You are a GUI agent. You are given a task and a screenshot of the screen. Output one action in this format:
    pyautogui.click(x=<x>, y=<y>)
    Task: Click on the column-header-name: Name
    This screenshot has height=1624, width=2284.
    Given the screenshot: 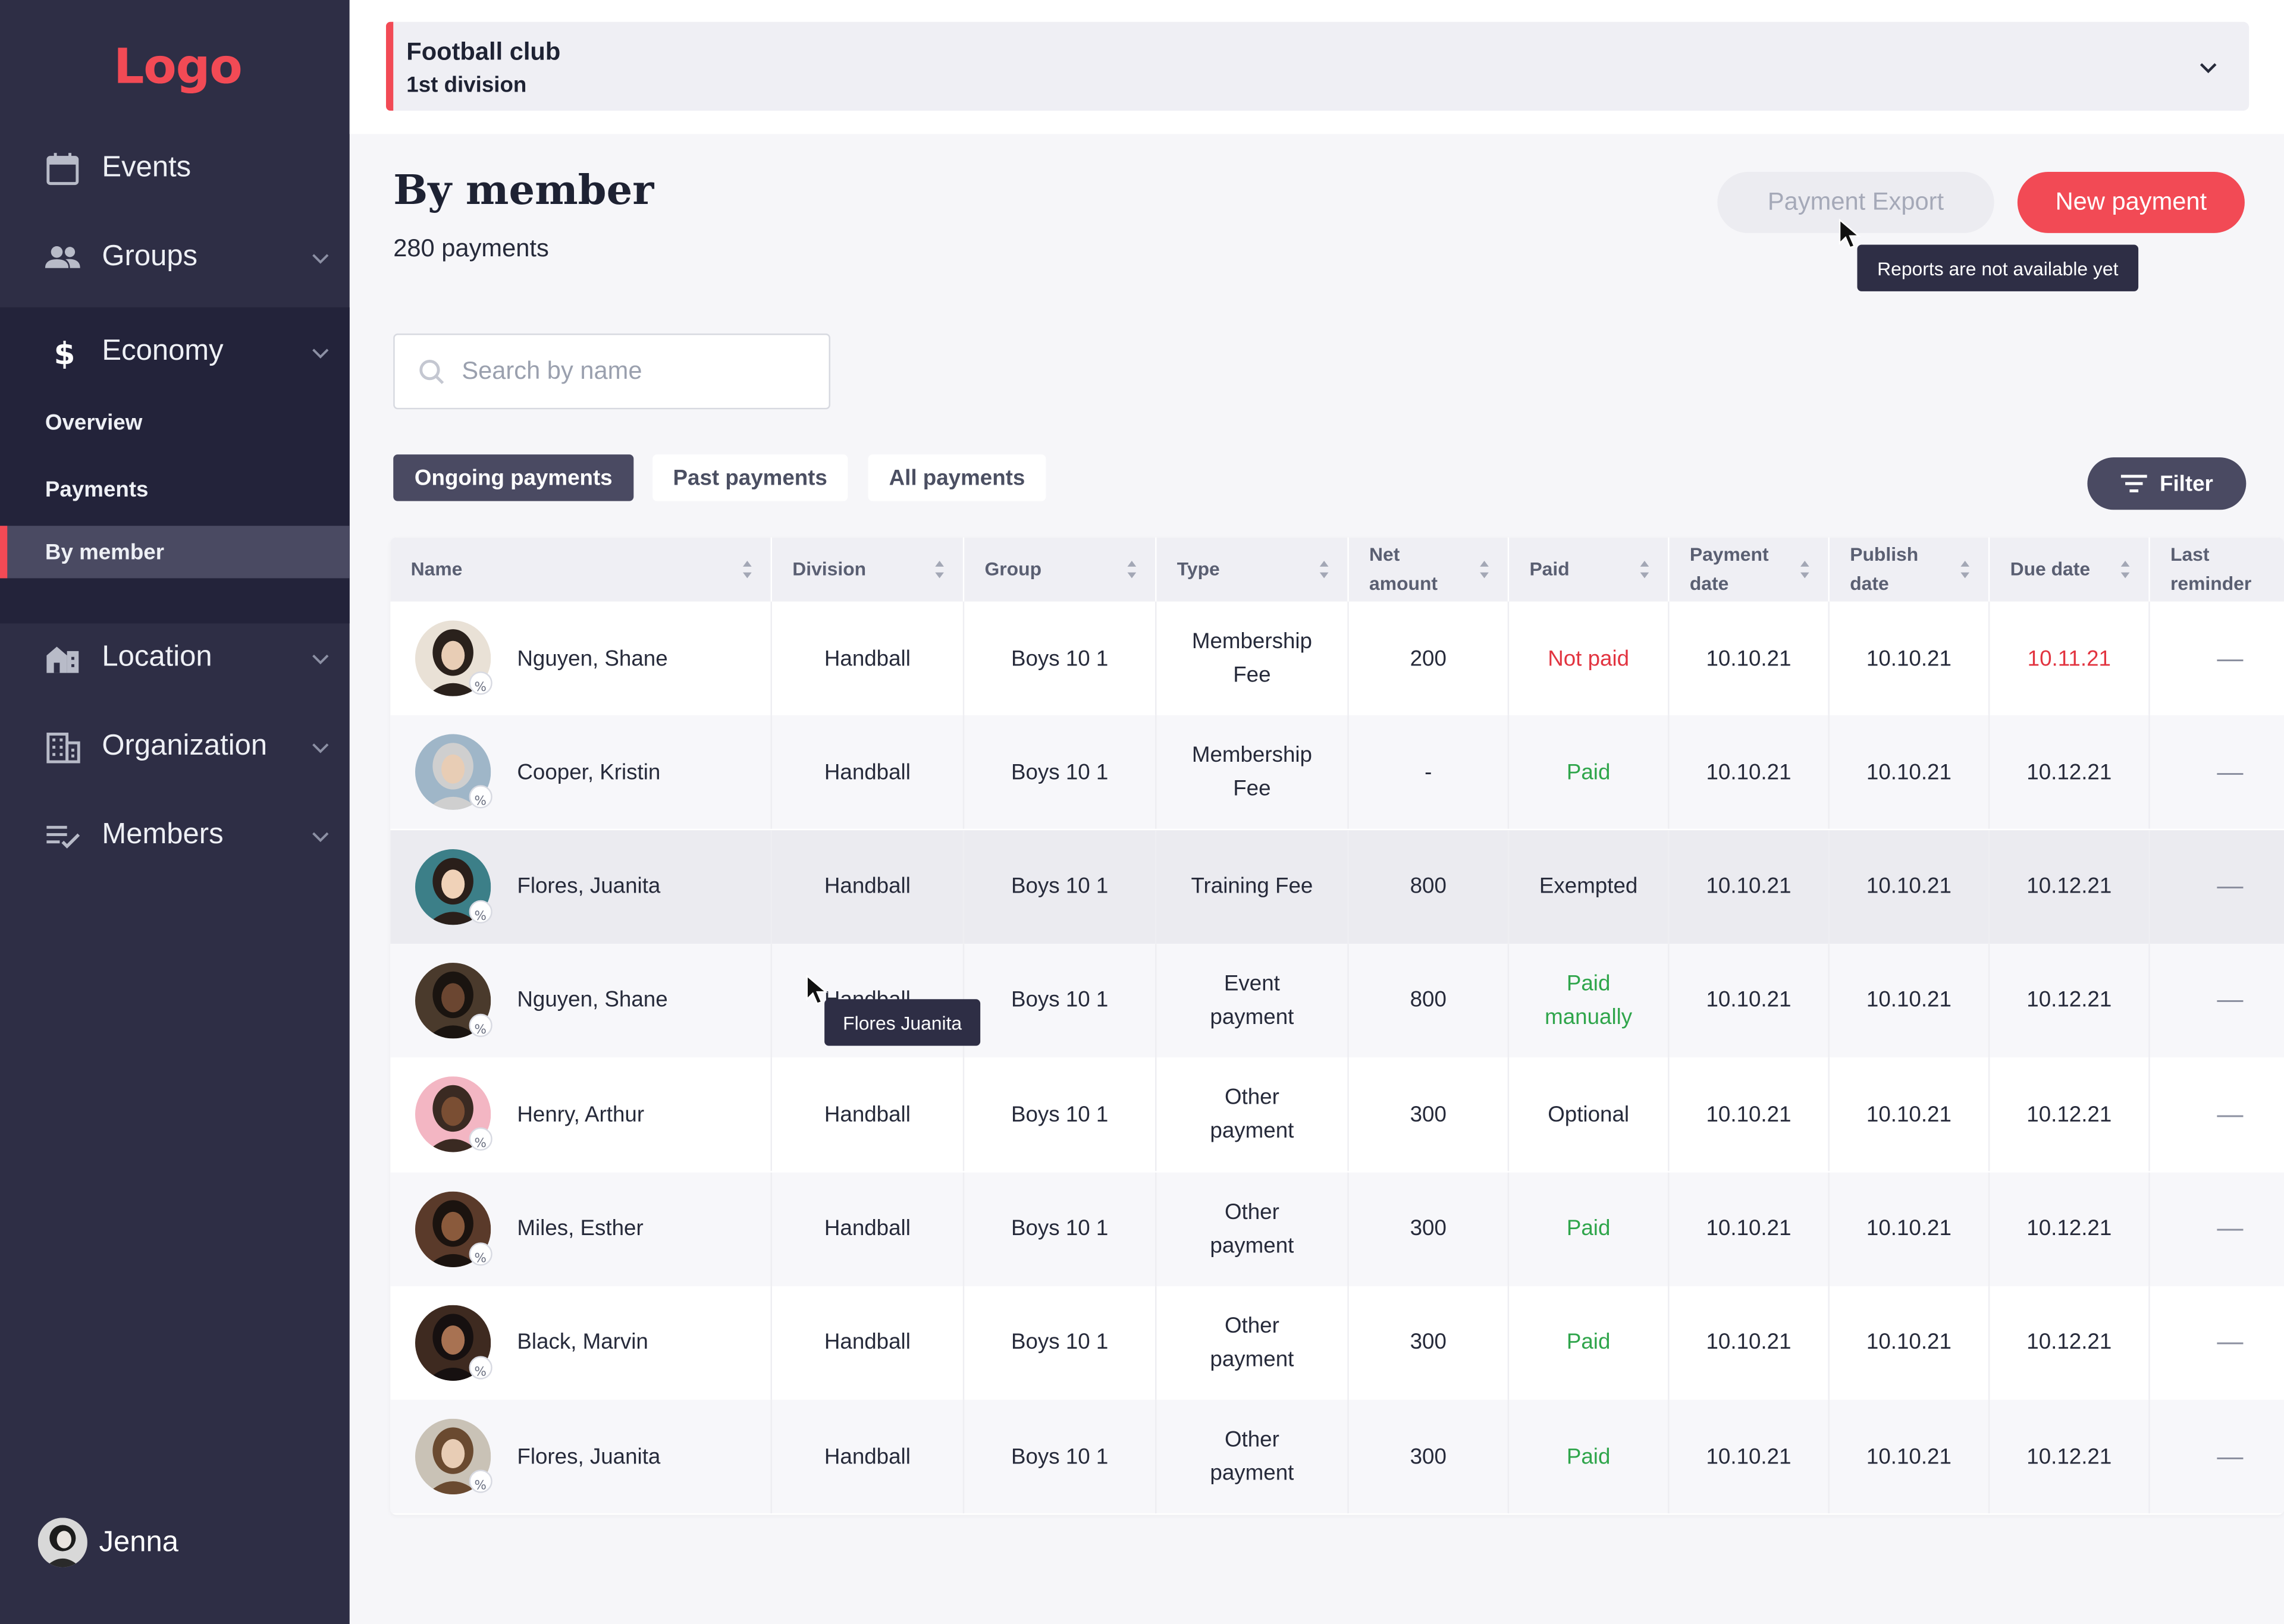 What is the action you would take?
    pyautogui.click(x=581, y=569)
    